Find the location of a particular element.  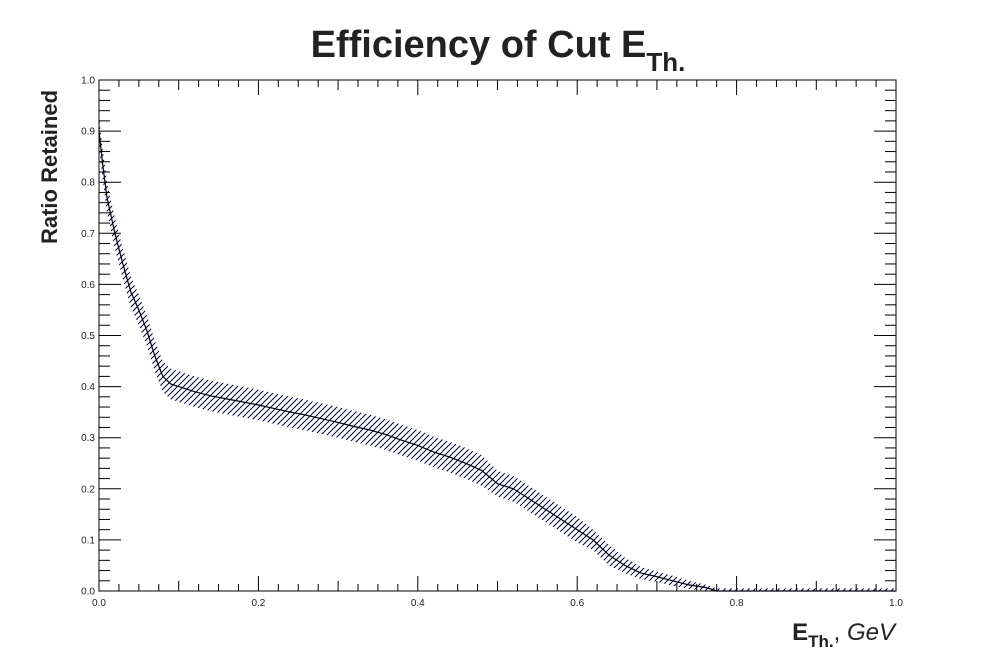

chart-title-sub: Th. is located at coordinates (665, 62).